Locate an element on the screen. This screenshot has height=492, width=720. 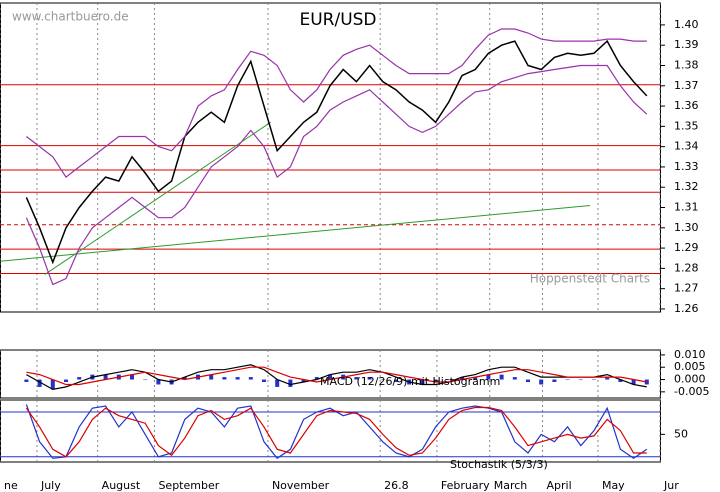
y-tick-label: 0.010 is located at coordinates (690, 354).